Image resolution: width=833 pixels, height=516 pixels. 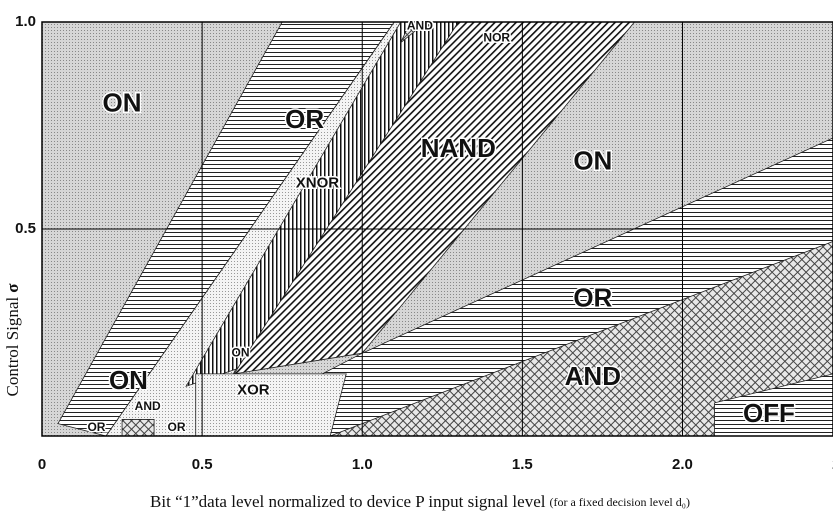 What do you see at coordinates (253, 389) in the screenshot?
I see `region-label: XOR` at bounding box center [253, 389].